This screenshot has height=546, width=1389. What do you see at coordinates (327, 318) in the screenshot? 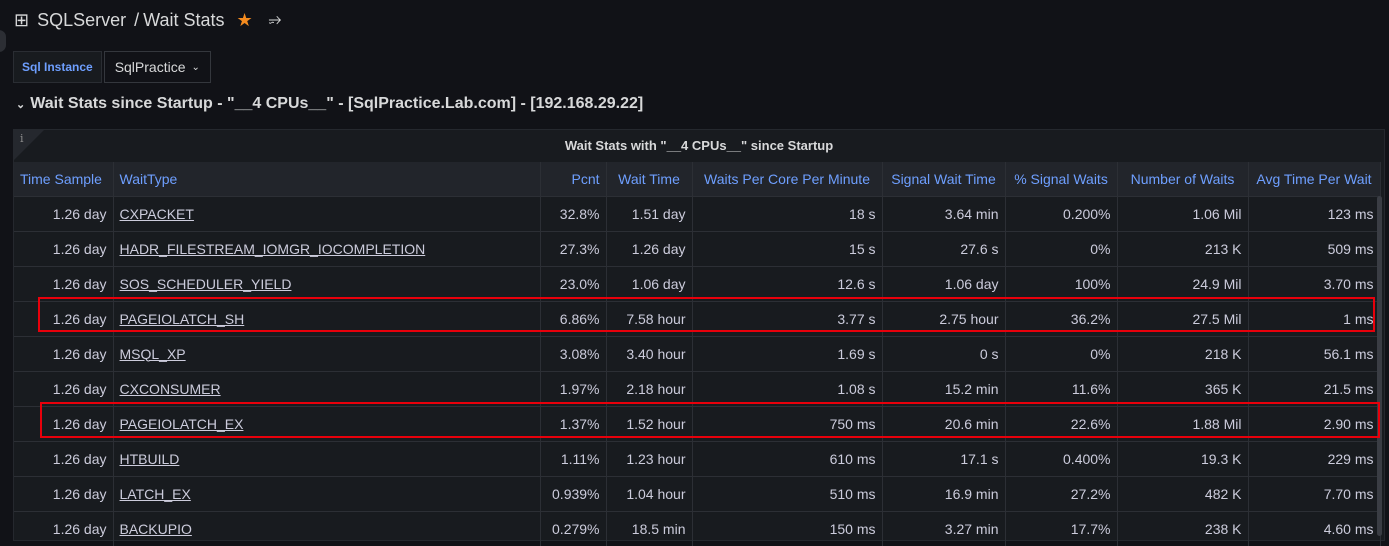
I see `wait-type-link: PAGEIOLATCH_SH` at bounding box center [327, 318].